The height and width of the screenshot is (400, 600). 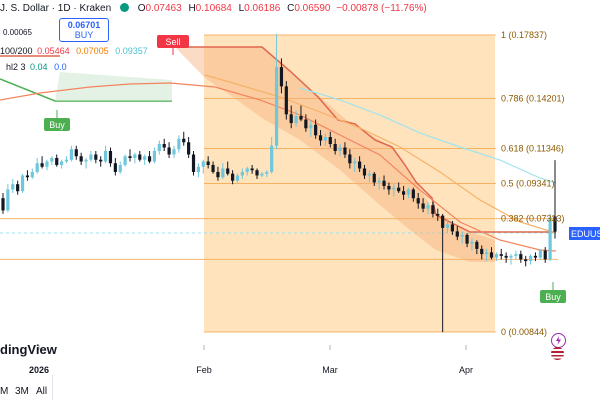 What do you see at coordinates (173, 41) in the screenshot?
I see `sell-signal-box` at bounding box center [173, 41].